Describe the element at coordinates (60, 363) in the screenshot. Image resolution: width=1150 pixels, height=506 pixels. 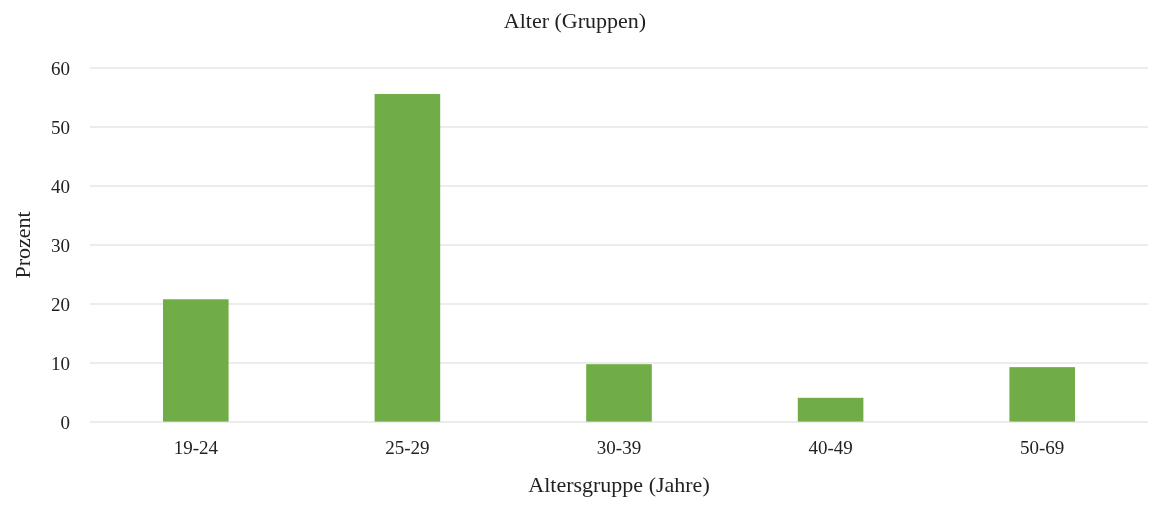
I see `y-tick-label: 10` at that location.